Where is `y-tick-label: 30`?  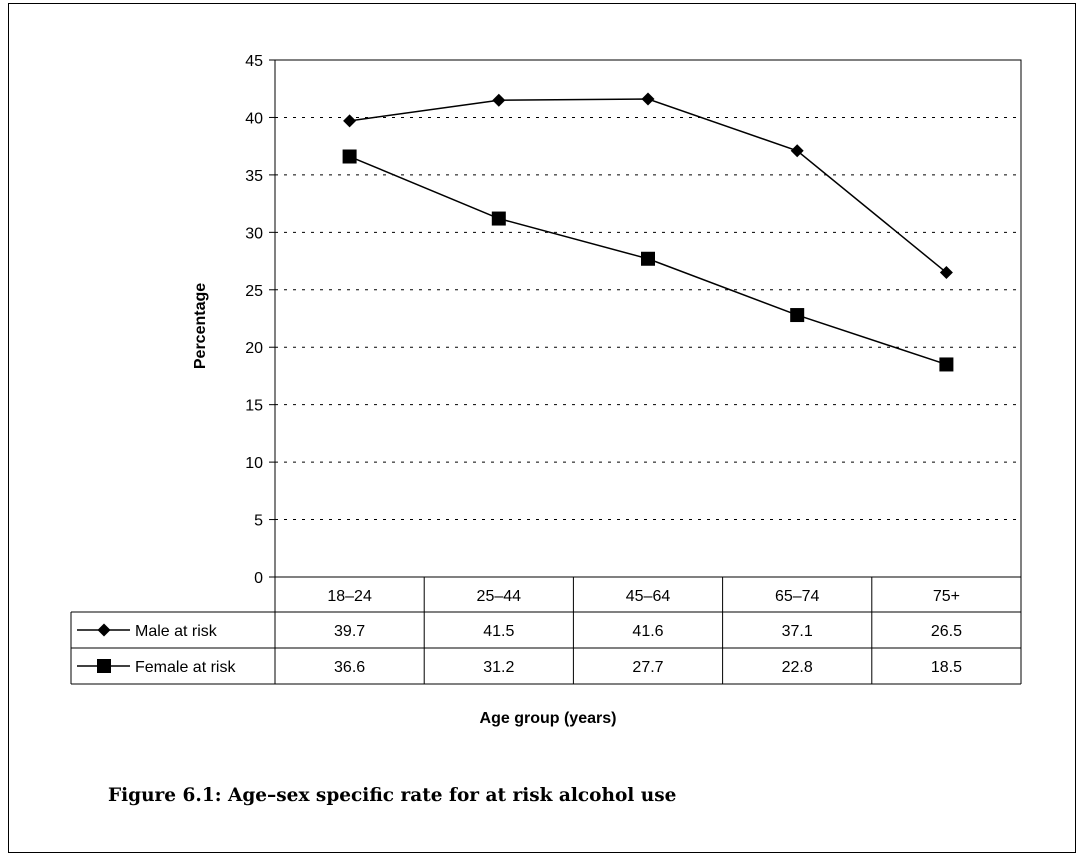 y-tick-label: 30 is located at coordinates (254, 233).